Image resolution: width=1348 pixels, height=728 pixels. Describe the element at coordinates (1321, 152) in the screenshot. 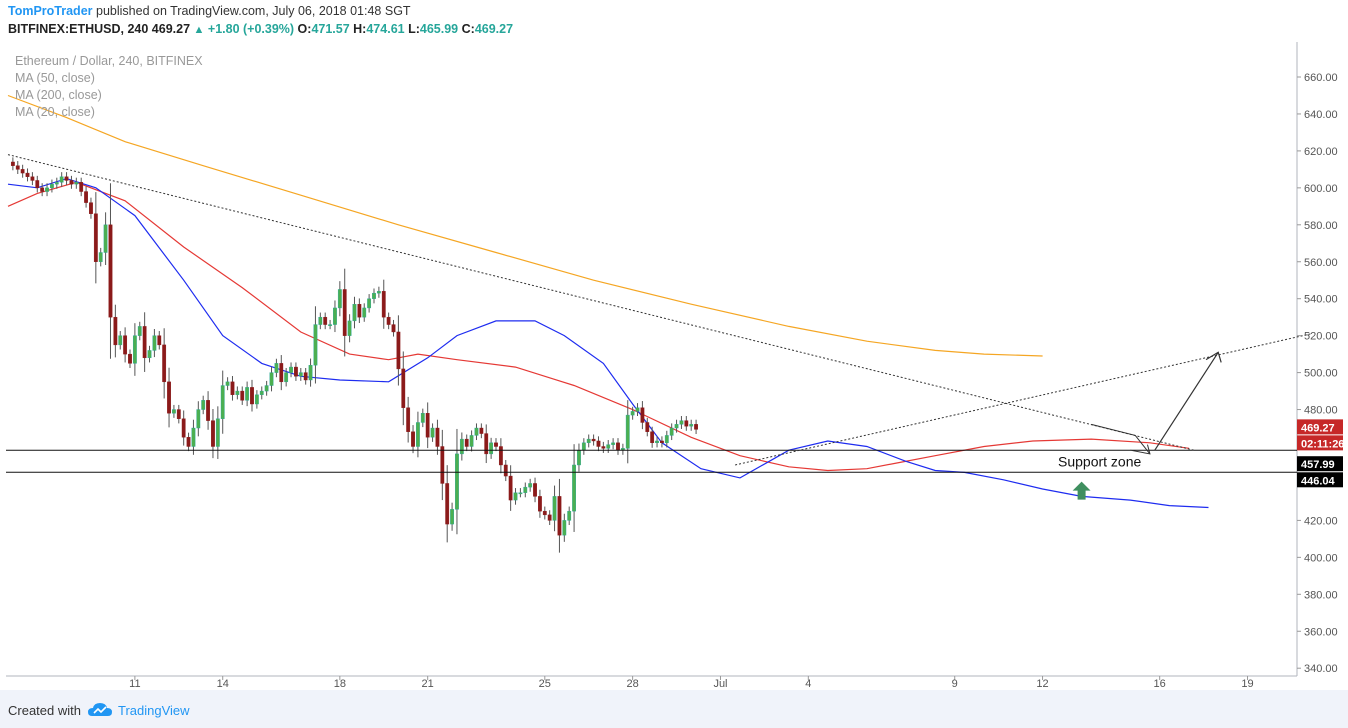

I see `y-tick-label: 620.00` at that location.